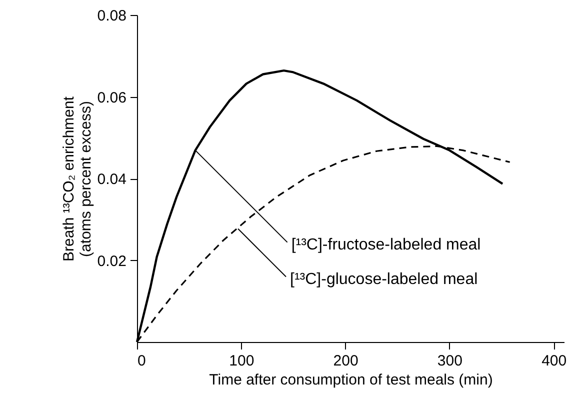 The height and width of the screenshot is (413, 584). What do you see at coordinates (111, 16) in the screenshot?
I see `y-tick-label: 0.08` at bounding box center [111, 16].